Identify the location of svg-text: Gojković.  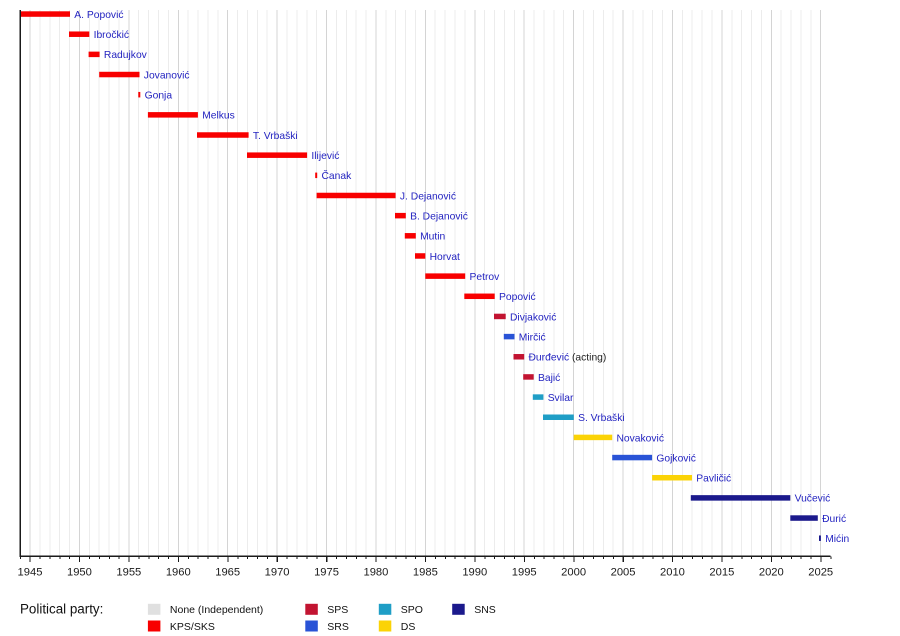
(675, 458).